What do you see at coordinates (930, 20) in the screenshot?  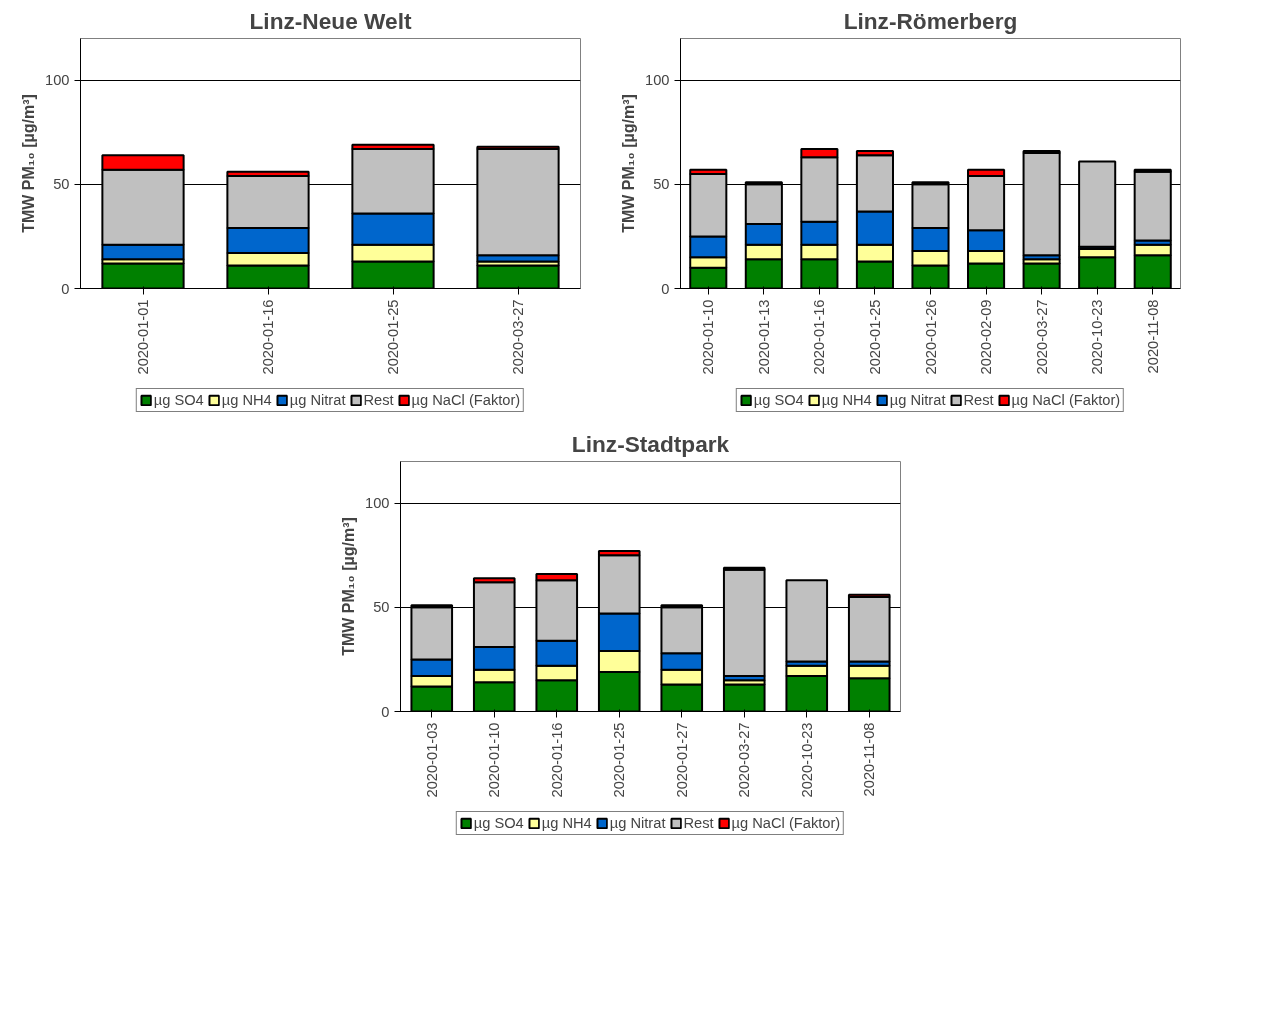 I see `chart-title: Linz-Römerberg` at bounding box center [930, 20].